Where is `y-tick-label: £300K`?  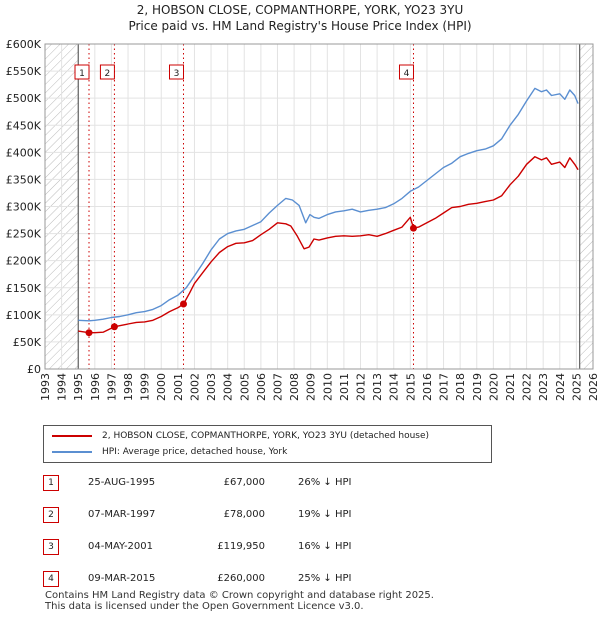 y-tick-label: £300K is located at coordinates (24, 207).